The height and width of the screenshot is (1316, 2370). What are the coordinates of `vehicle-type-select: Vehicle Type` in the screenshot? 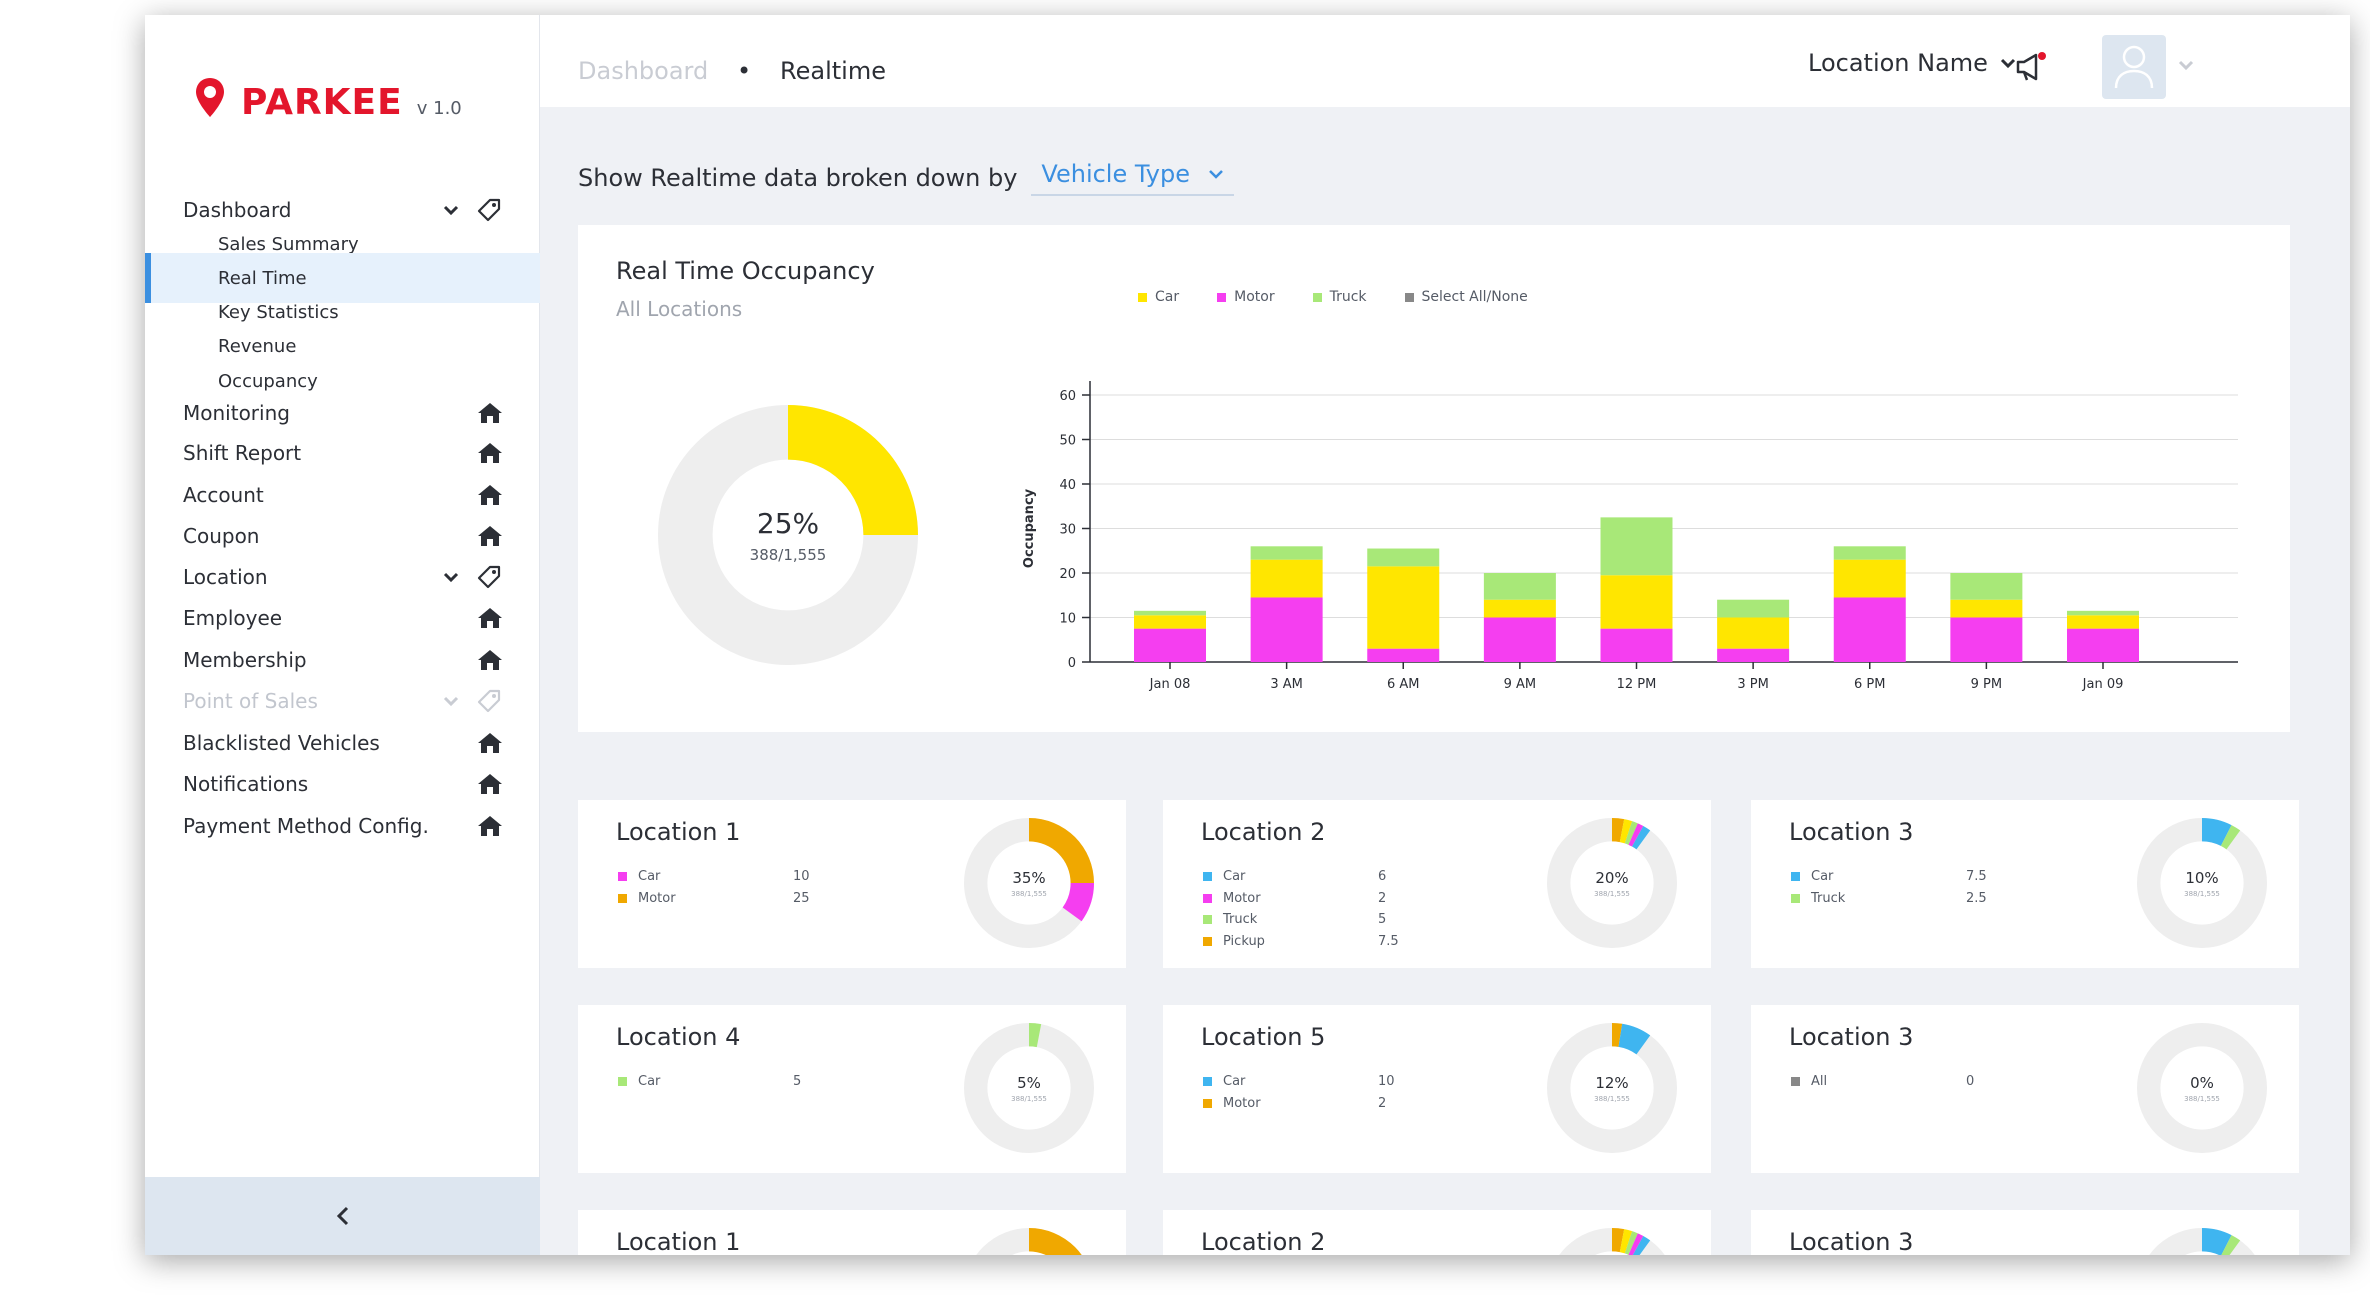 It's located at (1132, 178).